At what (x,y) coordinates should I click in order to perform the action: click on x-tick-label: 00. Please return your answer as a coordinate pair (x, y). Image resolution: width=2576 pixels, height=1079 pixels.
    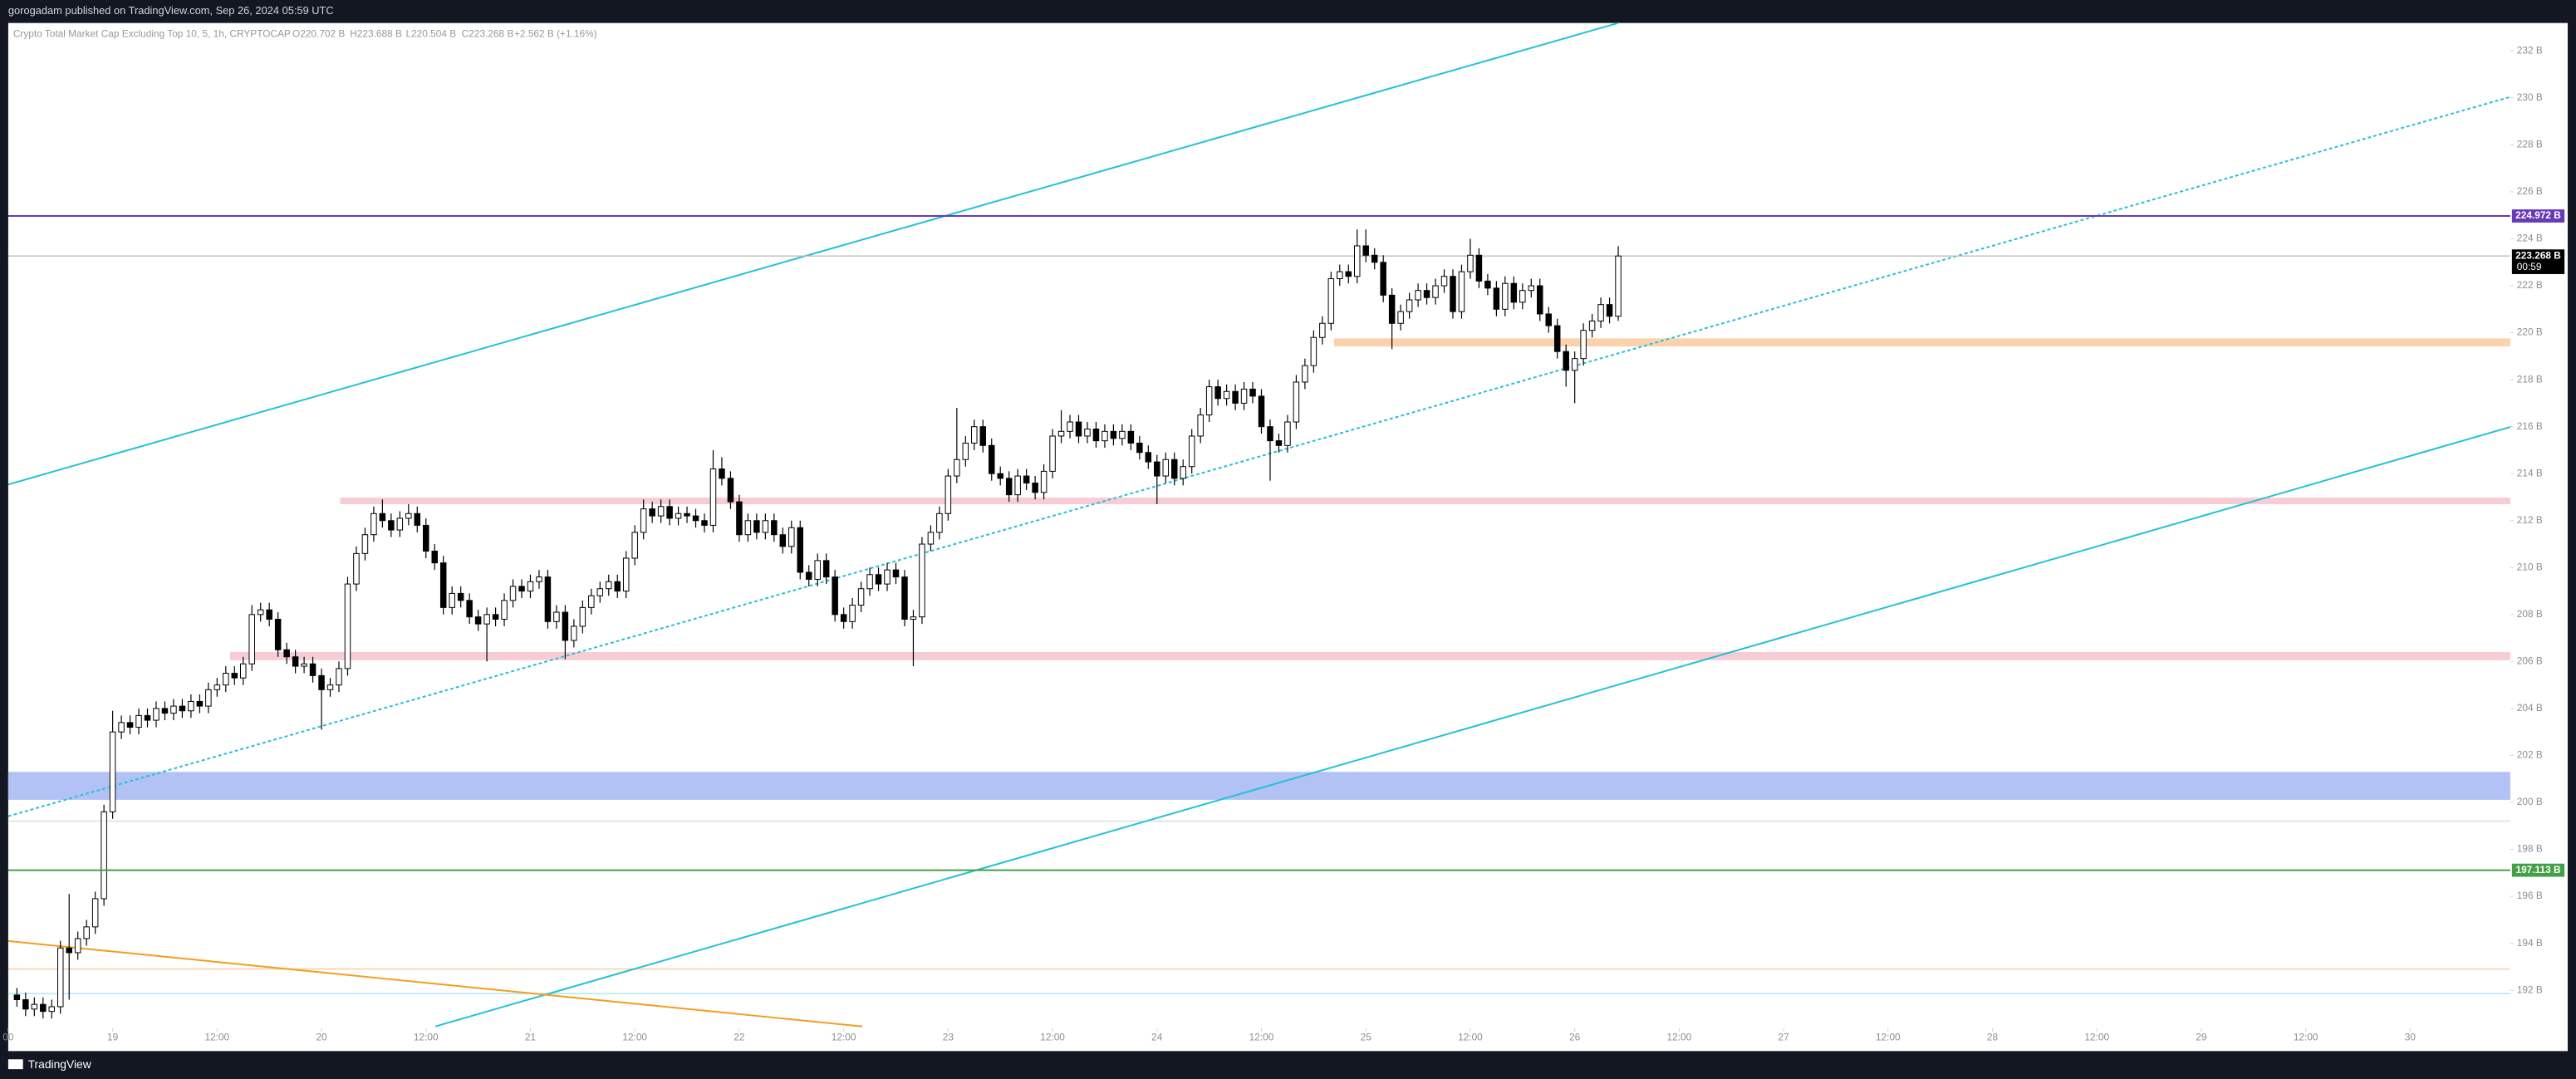
    Looking at the image, I should click on (8, 1037).